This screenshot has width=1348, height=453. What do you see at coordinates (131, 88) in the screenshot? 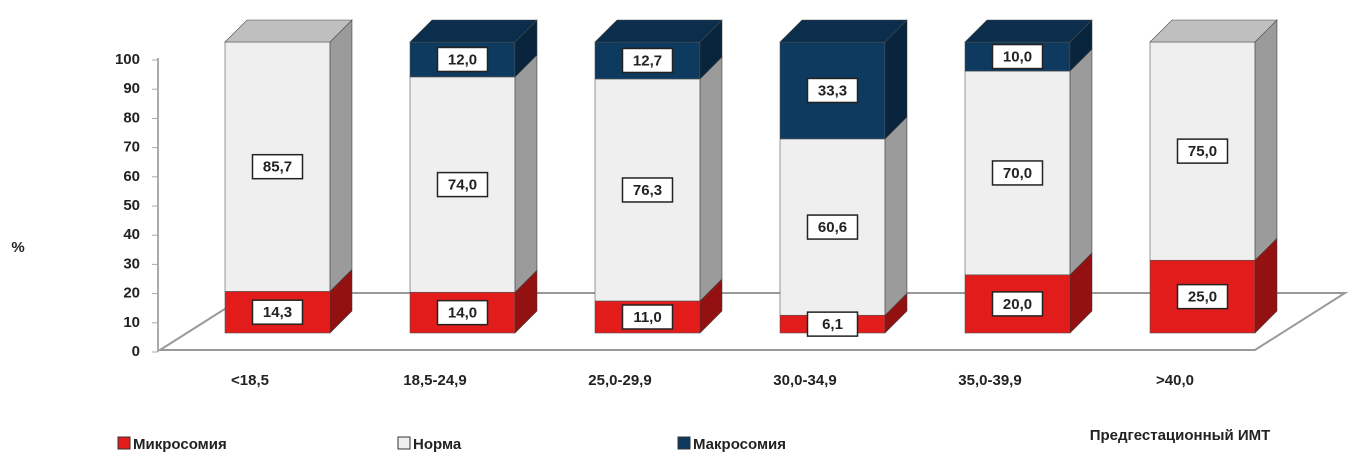
I see `y-tick-label: 90` at bounding box center [131, 88].